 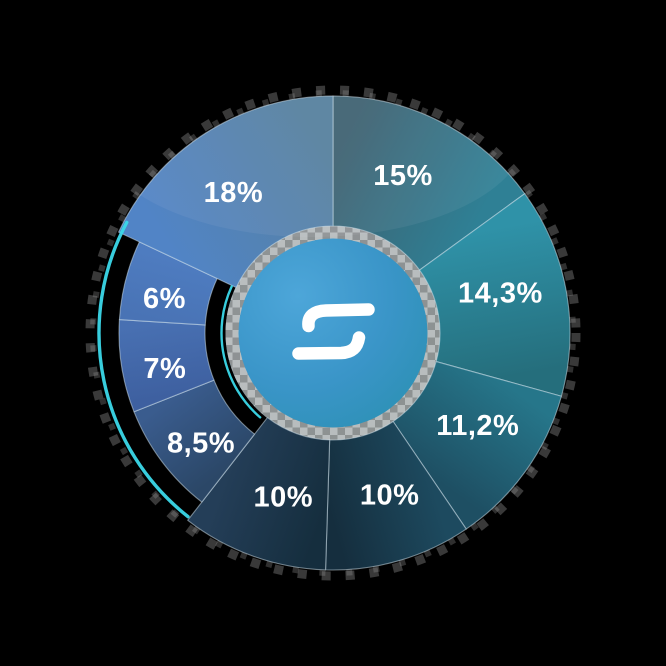 I want to click on hub-checker-ring, so click(x=333, y=333).